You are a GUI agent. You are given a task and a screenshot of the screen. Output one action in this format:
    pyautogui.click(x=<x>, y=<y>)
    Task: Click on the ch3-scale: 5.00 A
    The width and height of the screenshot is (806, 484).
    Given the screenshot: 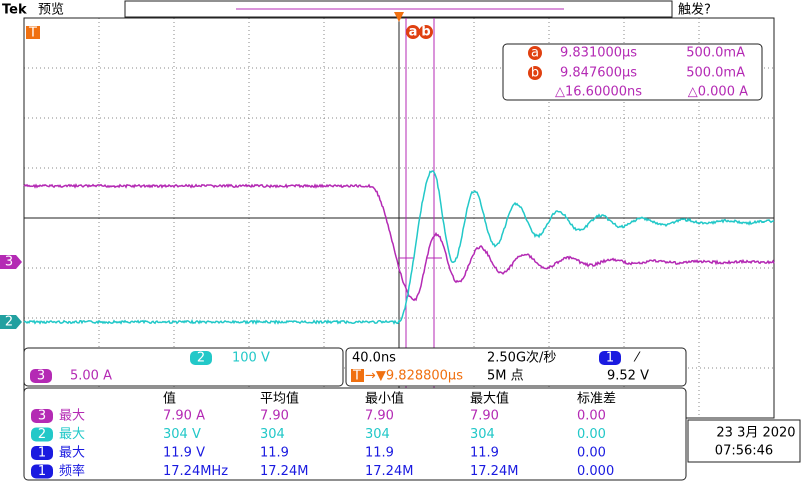 What is the action you would take?
    pyautogui.click(x=91, y=376)
    